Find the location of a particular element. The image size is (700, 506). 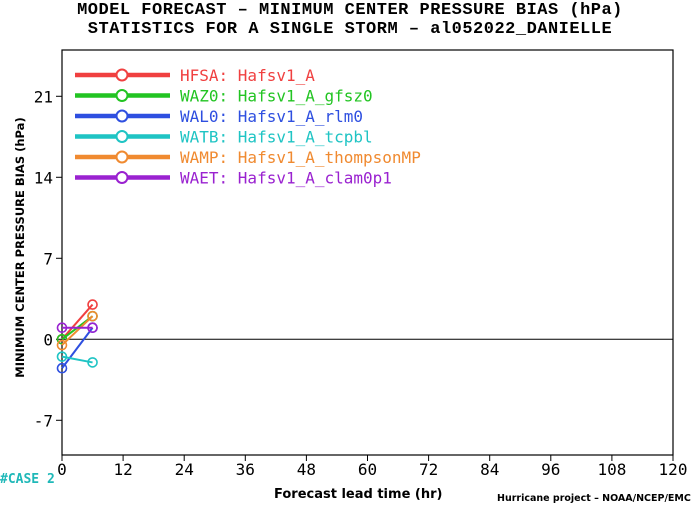

legend-entry: WAET: Hafsv1_A_clam0p1 is located at coordinates (286, 178).